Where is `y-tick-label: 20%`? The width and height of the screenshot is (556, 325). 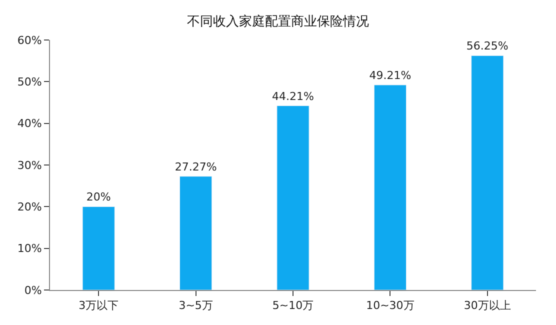 y-tick-label: 20% is located at coordinates (29, 207).